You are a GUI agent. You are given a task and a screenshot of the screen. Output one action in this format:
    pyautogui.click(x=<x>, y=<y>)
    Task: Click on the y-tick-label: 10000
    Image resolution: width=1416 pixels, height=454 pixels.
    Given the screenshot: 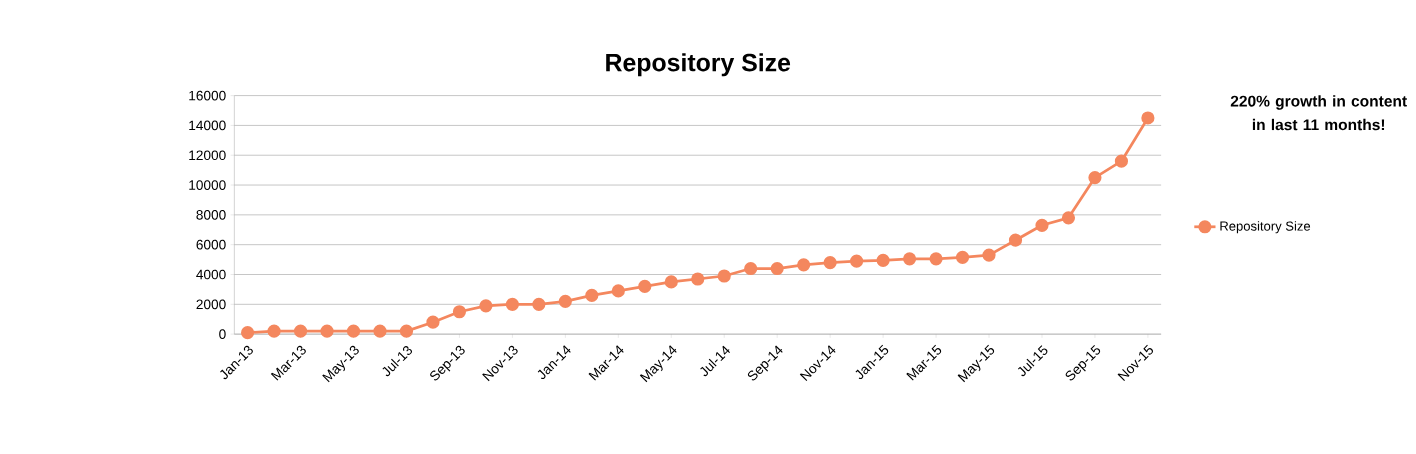 What is the action you would take?
    pyautogui.click(x=207, y=185)
    